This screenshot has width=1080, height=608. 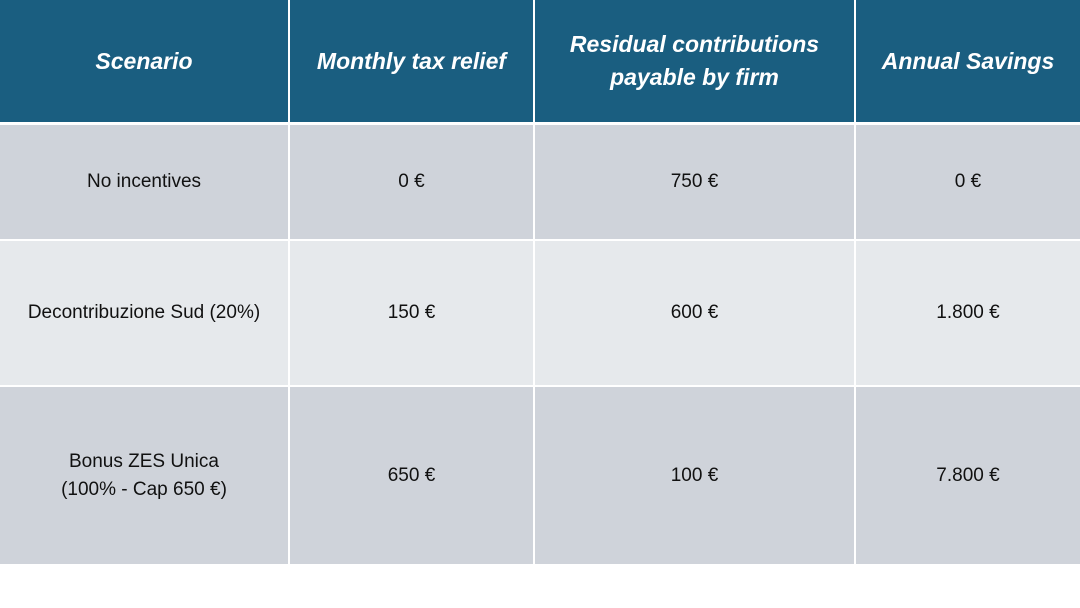 What do you see at coordinates (145, 314) in the screenshot?
I see `table-cell-scenario: Decontribuzione Sud (20%)` at bounding box center [145, 314].